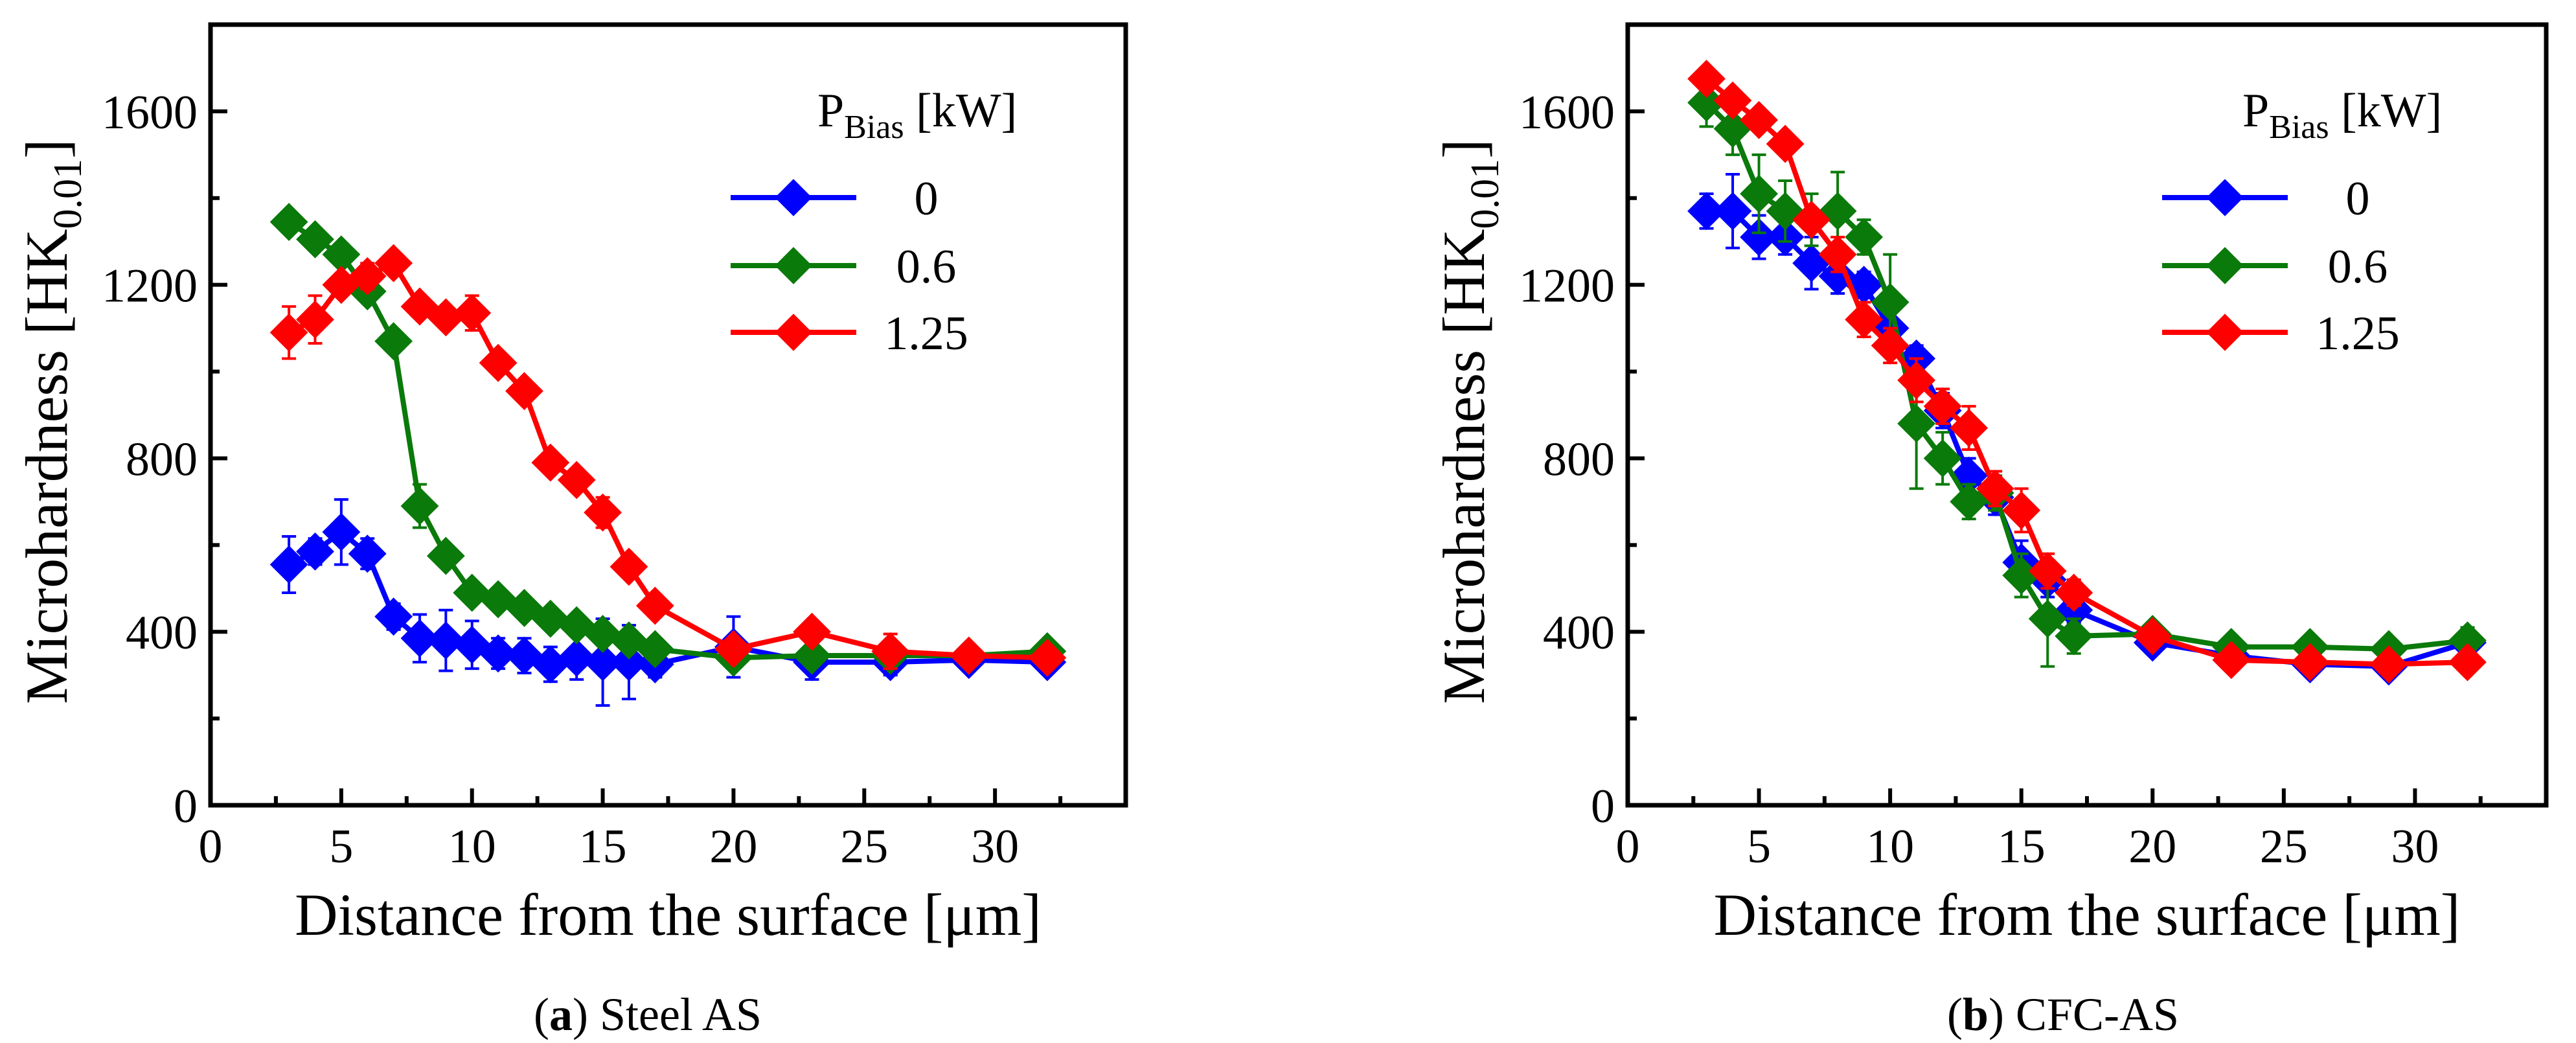 The image size is (2576, 1043). What do you see at coordinates (1890, 847) in the screenshot?
I see `x-tick-label: 10` at bounding box center [1890, 847].